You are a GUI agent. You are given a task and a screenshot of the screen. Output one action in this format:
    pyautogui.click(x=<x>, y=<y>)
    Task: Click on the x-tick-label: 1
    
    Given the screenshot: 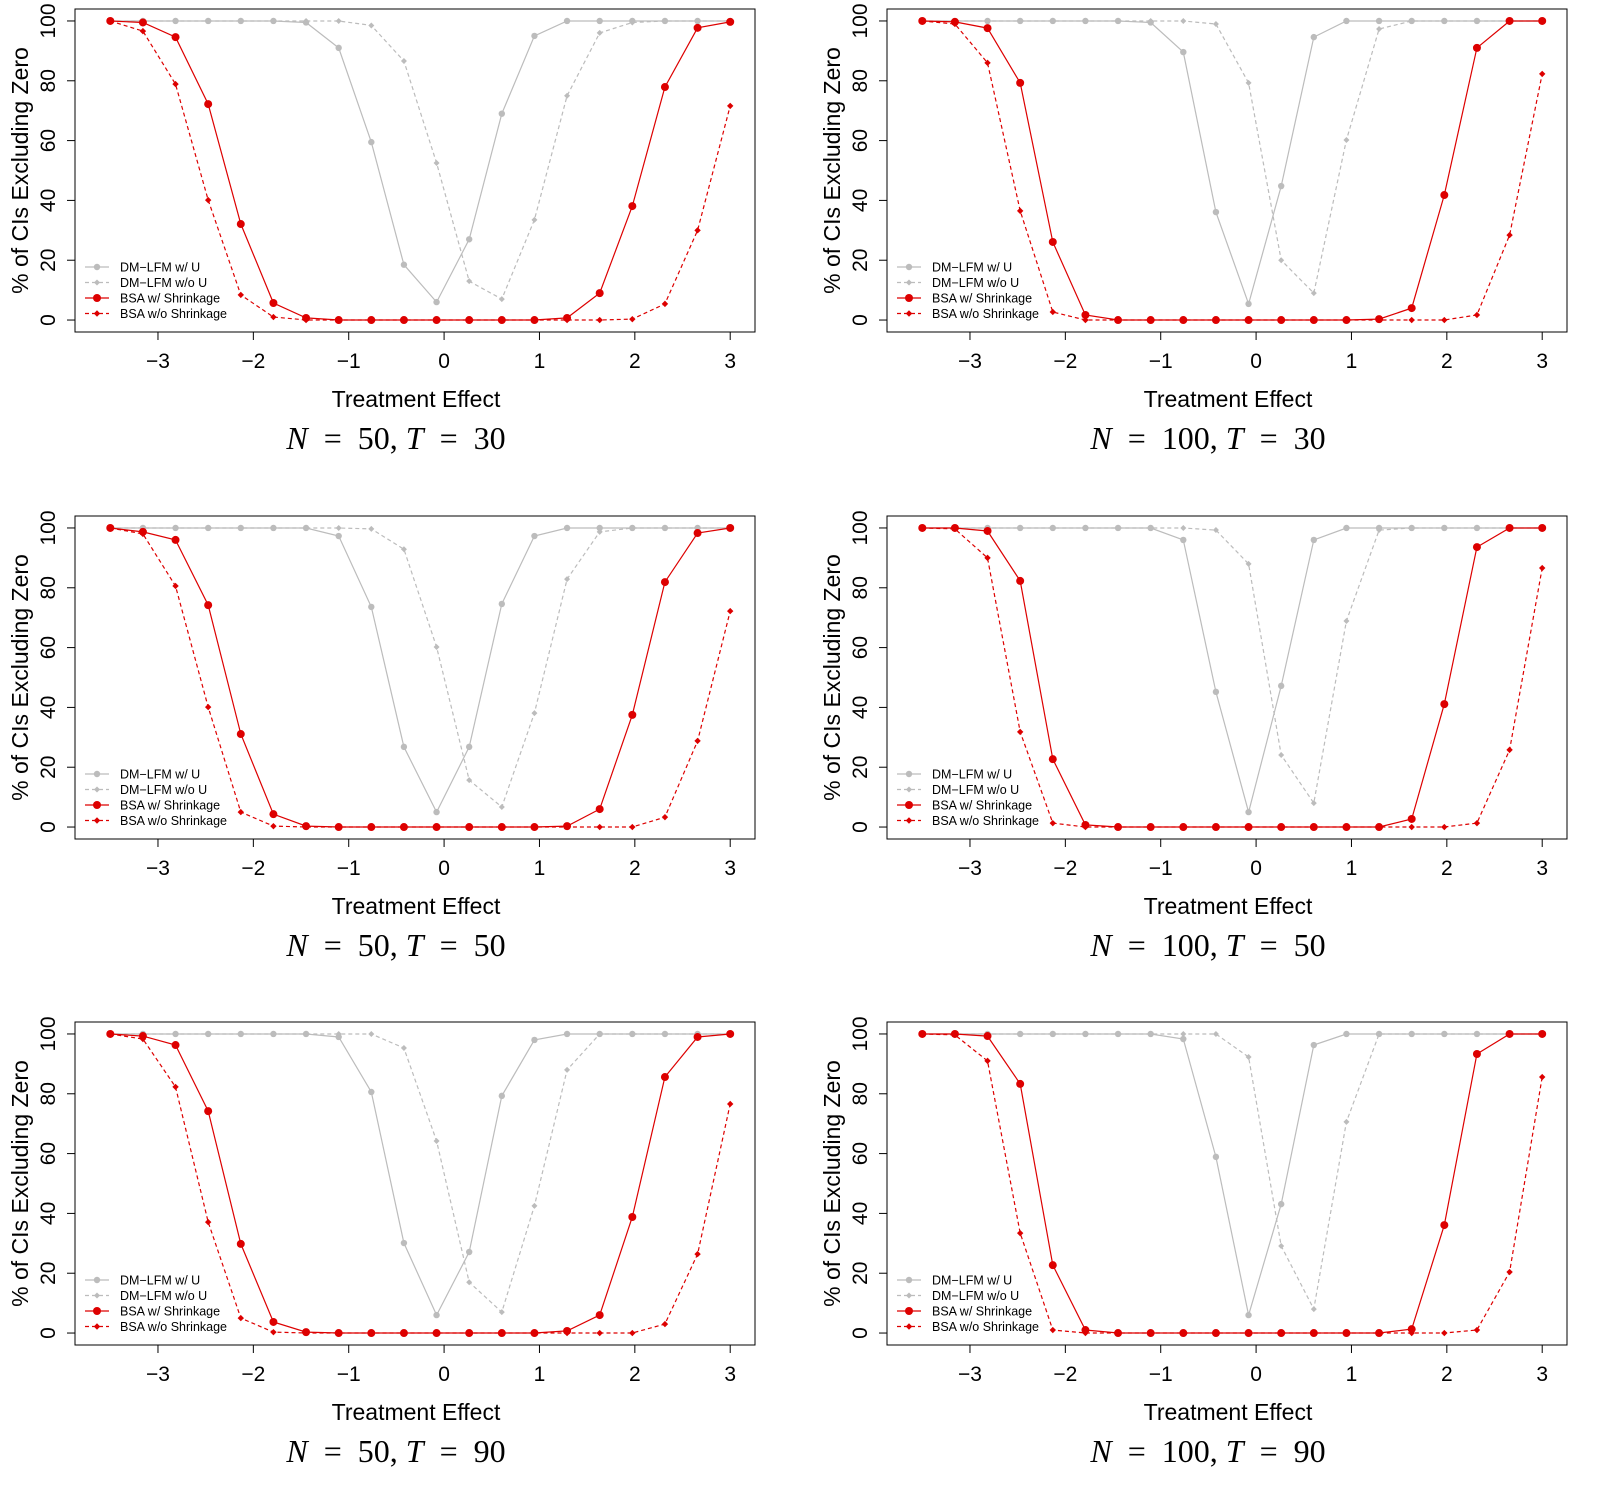 What is the action you would take?
    pyautogui.click(x=540, y=868)
    